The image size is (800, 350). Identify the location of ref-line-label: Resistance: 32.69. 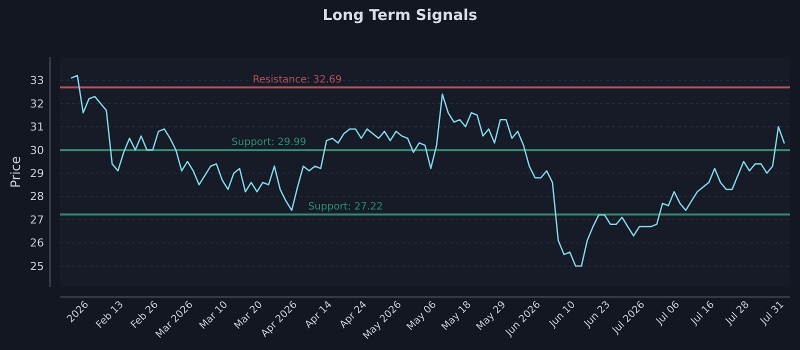
(297, 80).